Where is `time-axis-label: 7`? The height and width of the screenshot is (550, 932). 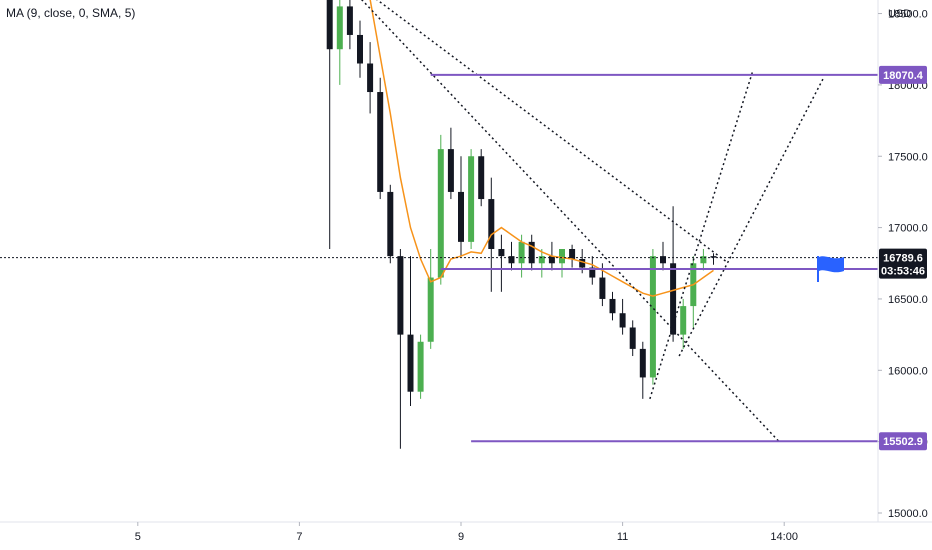 time-axis-label: 7 is located at coordinates (299, 537).